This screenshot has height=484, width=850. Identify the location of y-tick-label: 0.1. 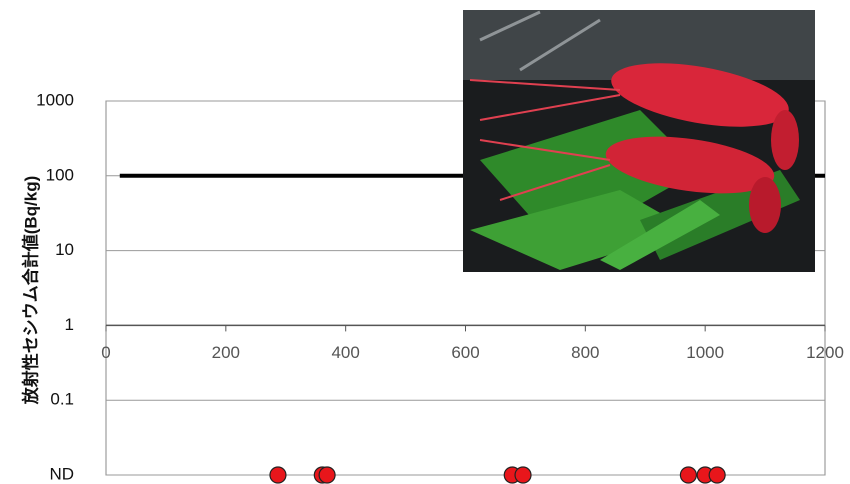
(62, 399).